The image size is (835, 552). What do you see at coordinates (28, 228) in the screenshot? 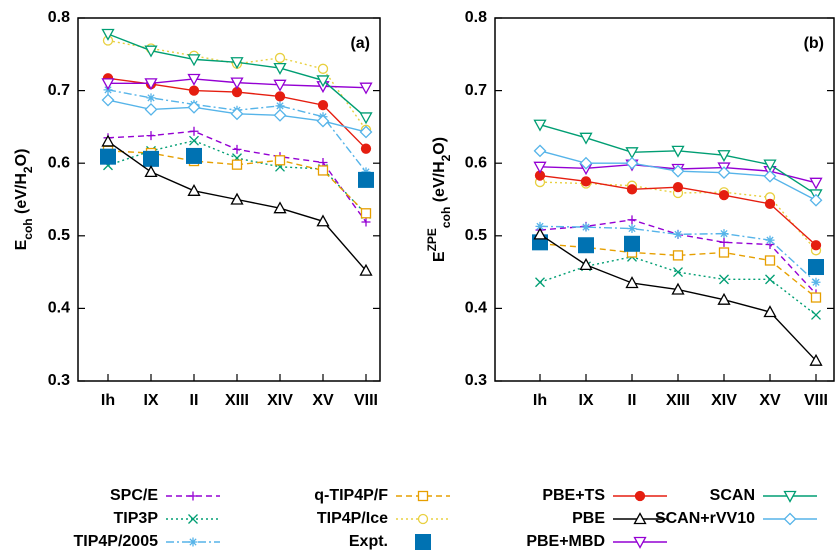
I see `y-axis-label-part: coh` at bounding box center [28, 228].